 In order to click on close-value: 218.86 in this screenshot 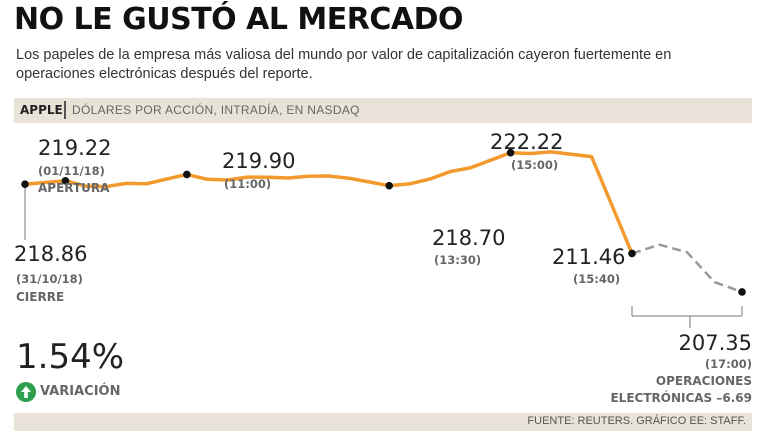, I will do `click(50, 254)`.